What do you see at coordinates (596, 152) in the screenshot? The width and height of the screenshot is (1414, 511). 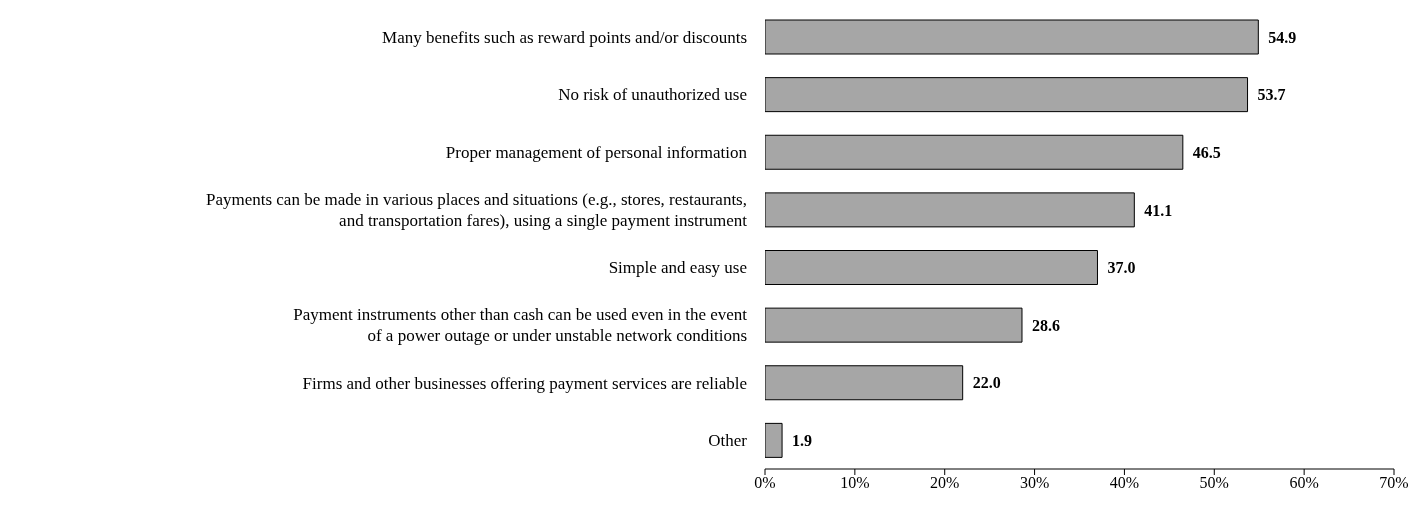 I see `y-tick-label: Proper management of personal information` at bounding box center [596, 152].